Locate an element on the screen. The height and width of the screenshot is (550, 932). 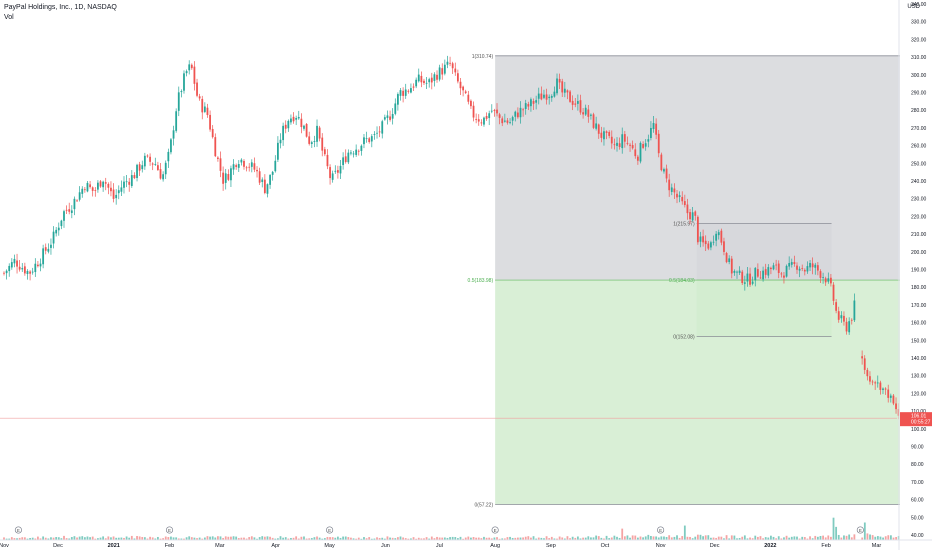
volume-indicator-label: Vol is located at coordinates (9, 17).